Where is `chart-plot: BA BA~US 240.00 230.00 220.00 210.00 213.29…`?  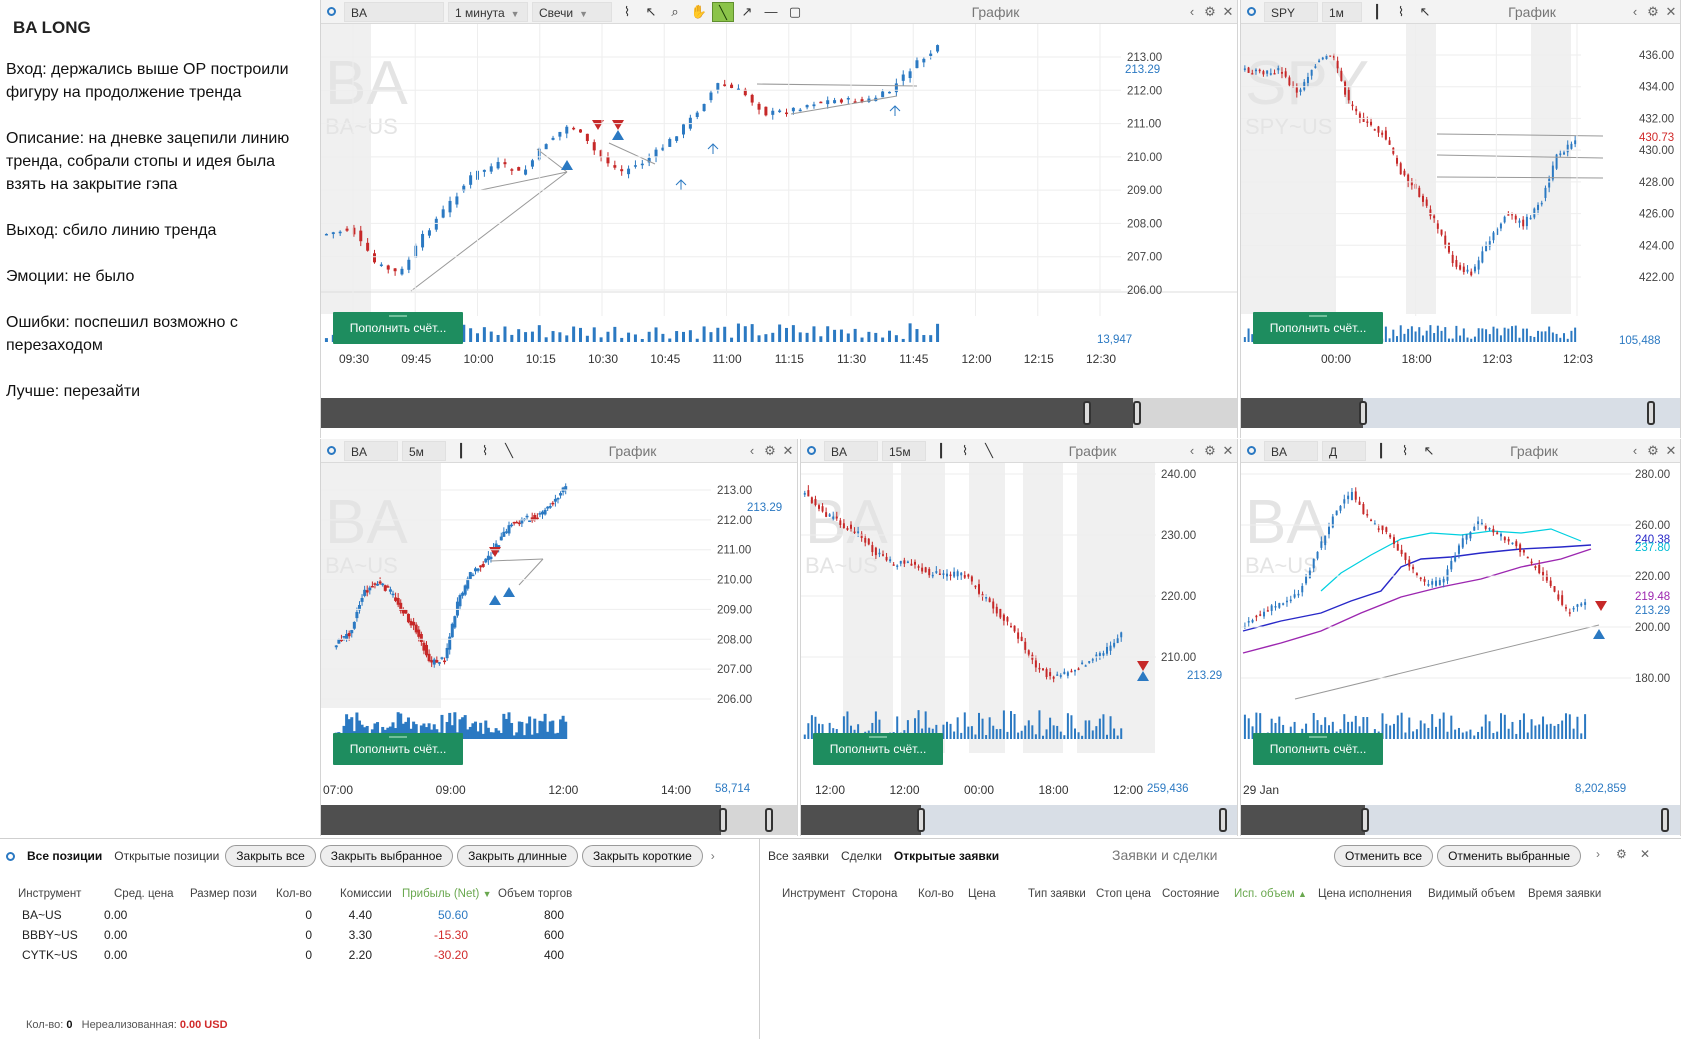 chart-plot: BA BA~US 240.00 230.00 220.00 210.00 213.29… is located at coordinates (1019, 630).